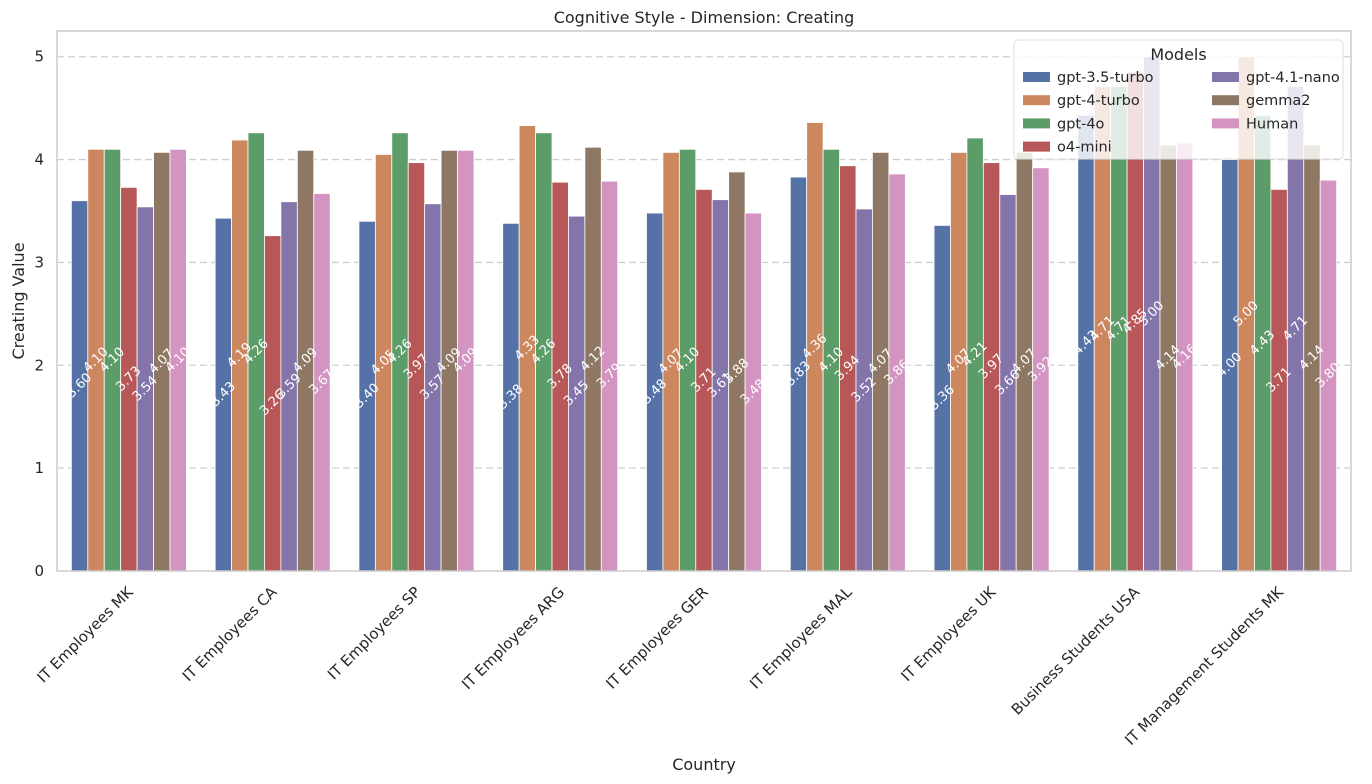 This screenshot has width=1372, height=784. What do you see at coordinates (1105, 78) in the screenshot?
I see `legend-label: gpt-3.5-turbo` at bounding box center [1105, 78].